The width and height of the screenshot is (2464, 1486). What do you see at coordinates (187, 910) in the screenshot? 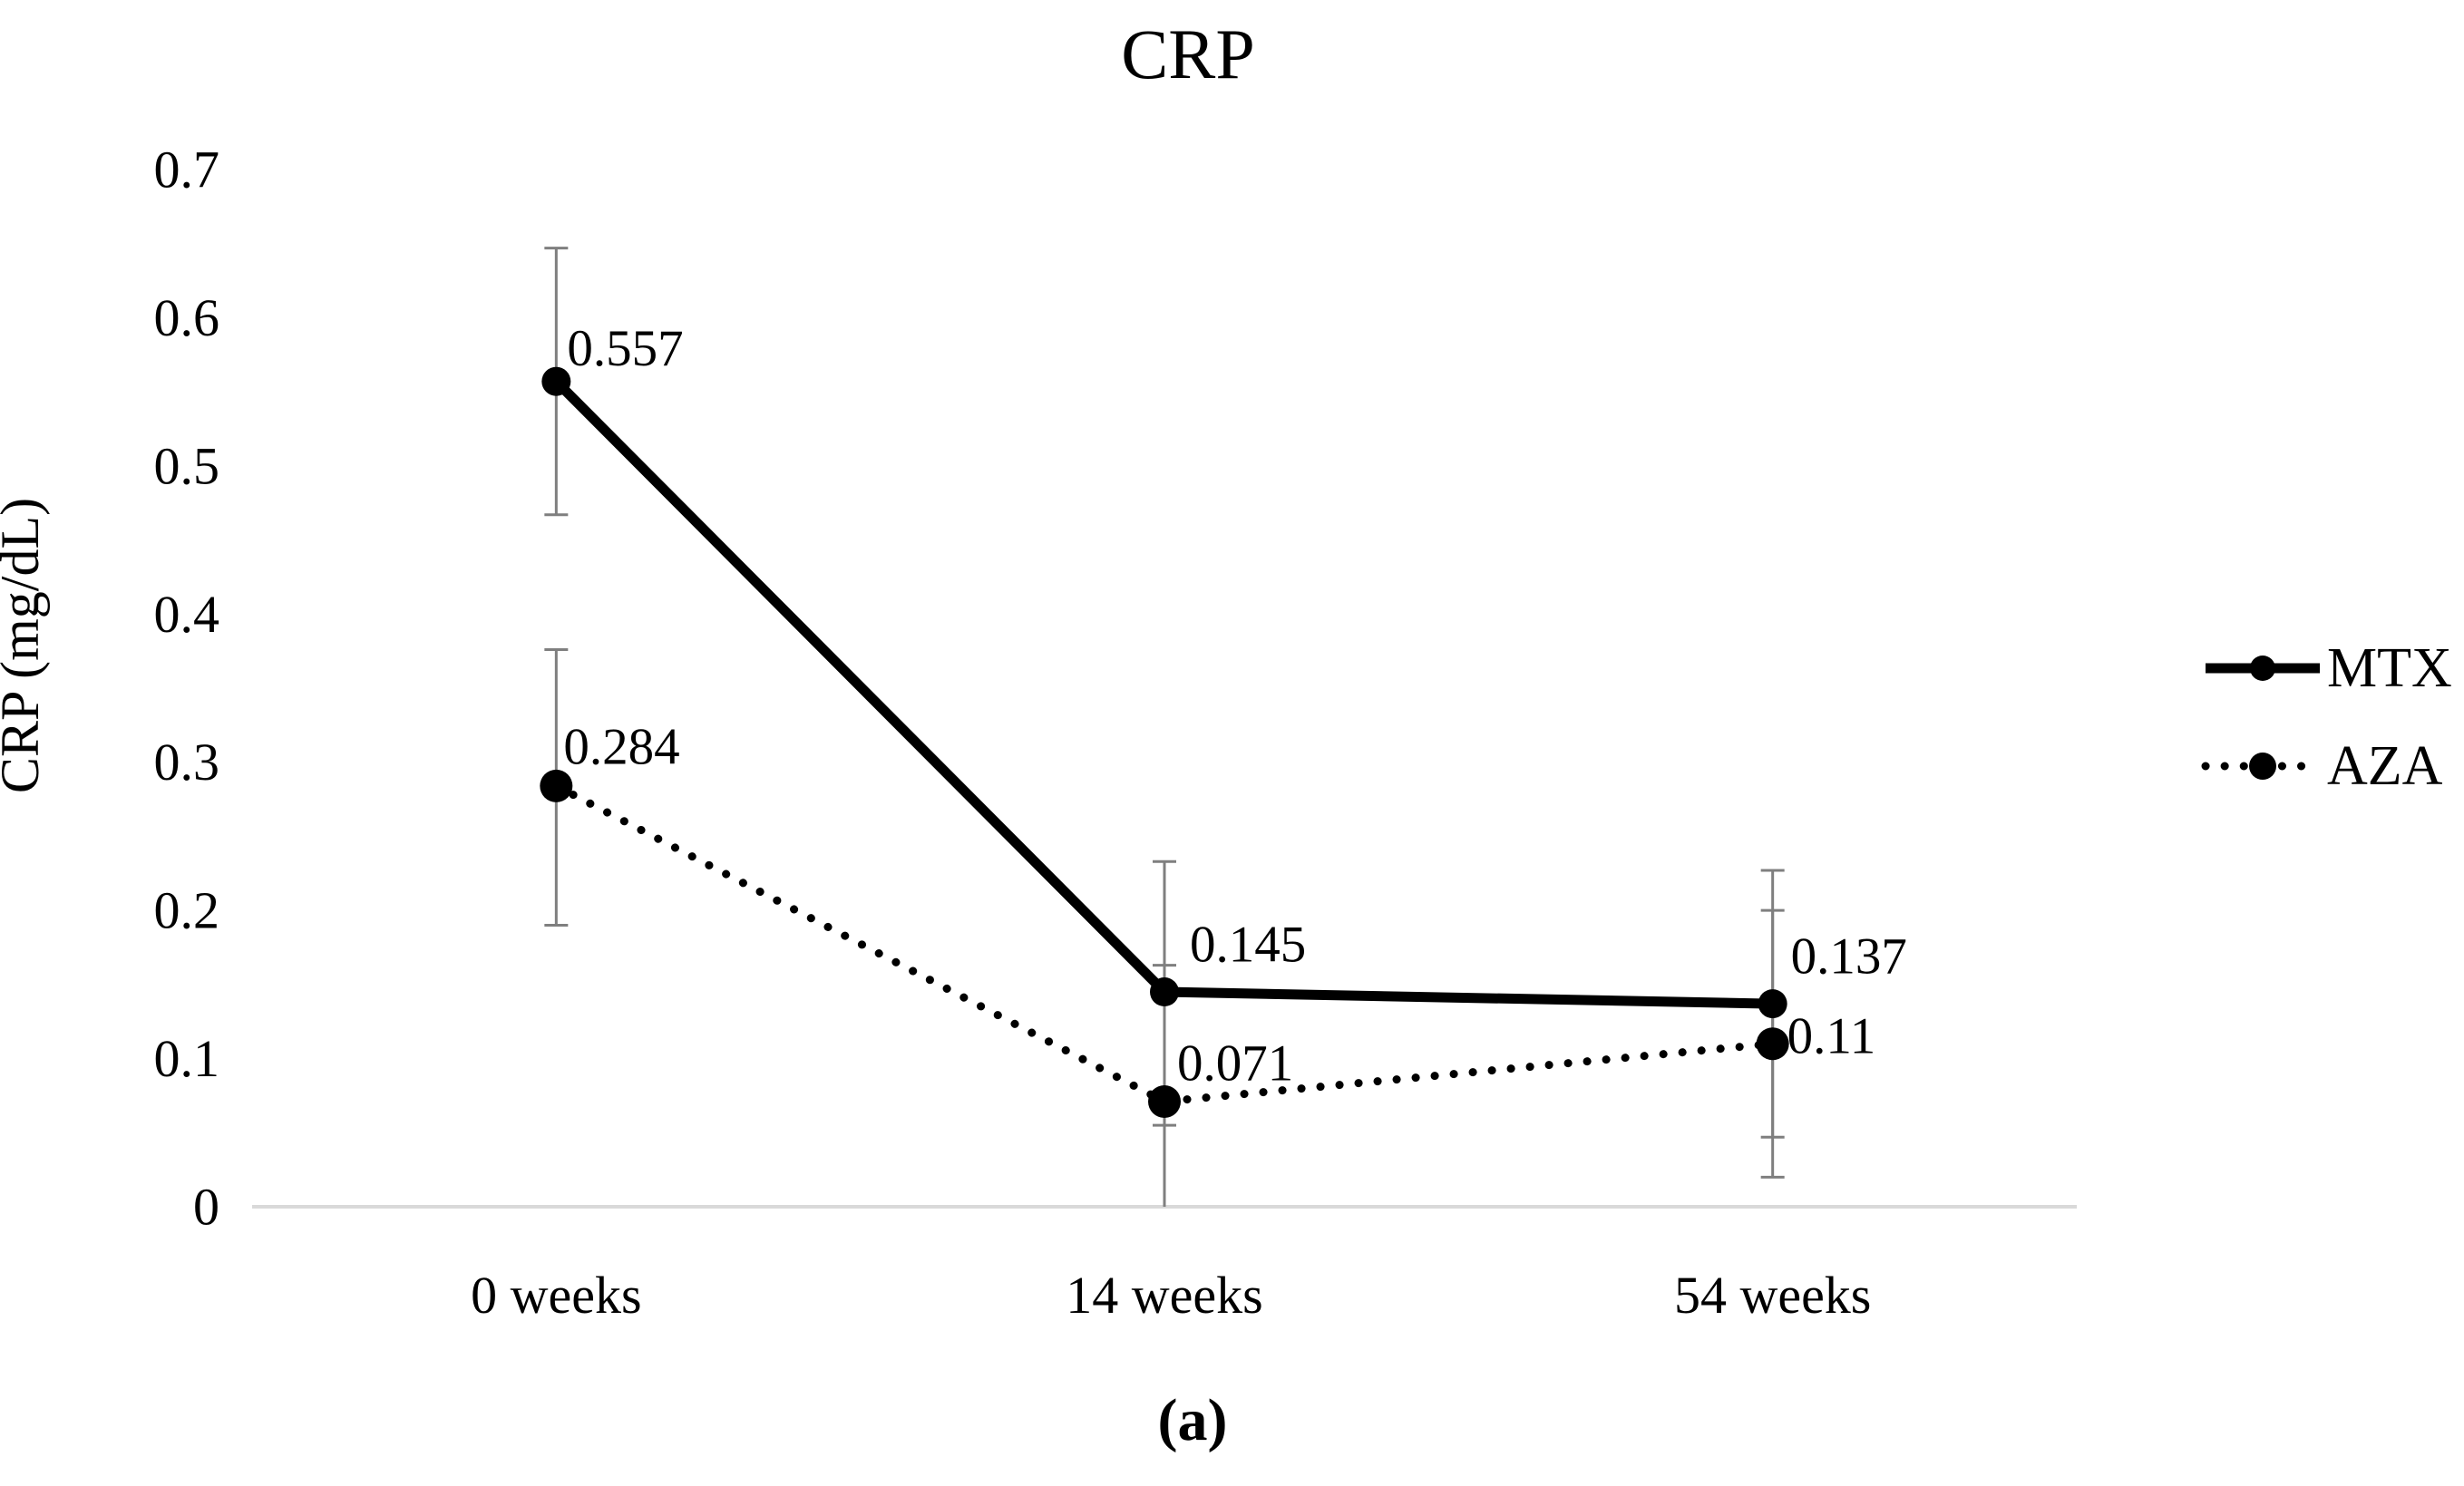
I see `y-tick-label: 0.2` at bounding box center [187, 910].